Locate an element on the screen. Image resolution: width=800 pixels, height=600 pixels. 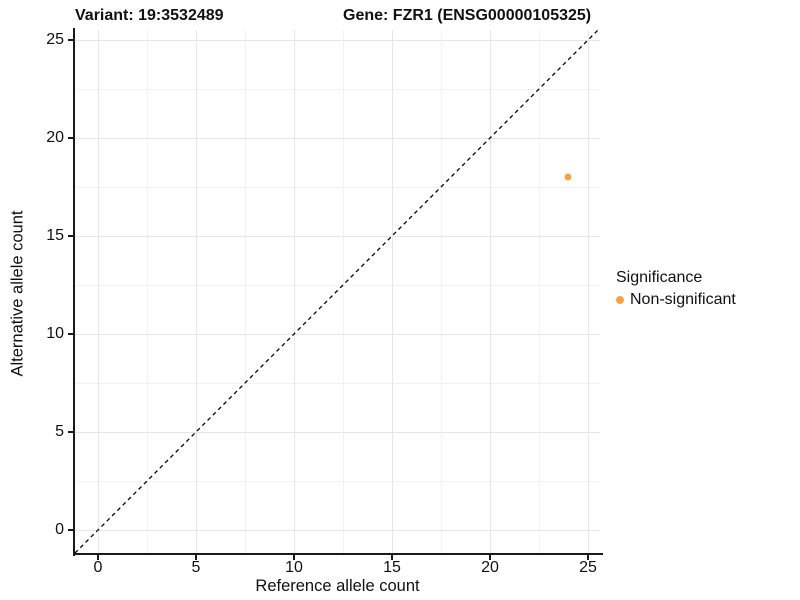
variant-title: Variant: 19:3532489 is located at coordinates (149, 15).